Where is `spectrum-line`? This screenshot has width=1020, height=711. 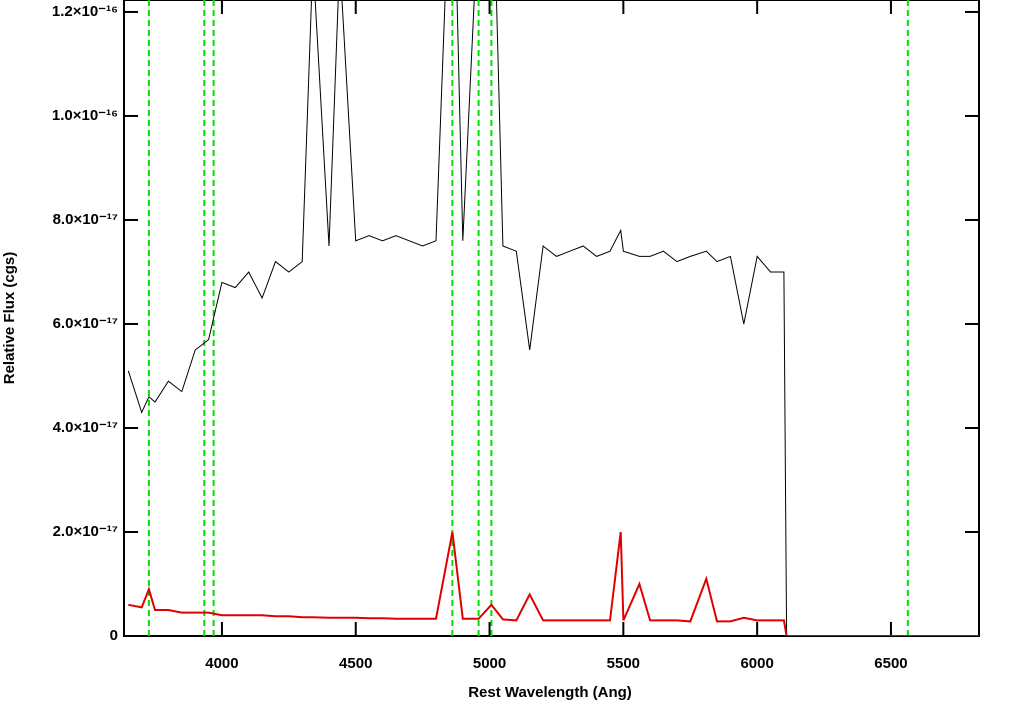 spectrum-line is located at coordinates (553, 583).